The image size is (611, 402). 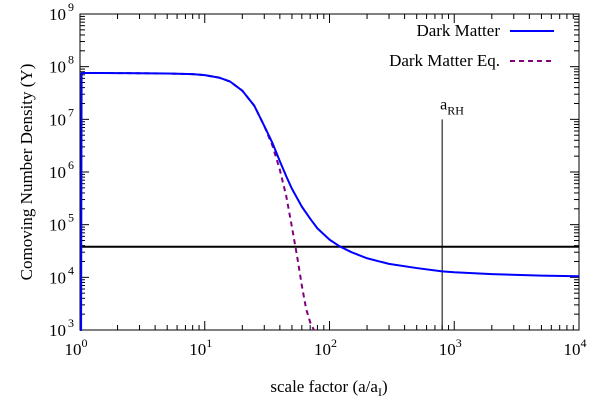 I want to click on x-tick-exponent: 4, so click(x=584, y=343).